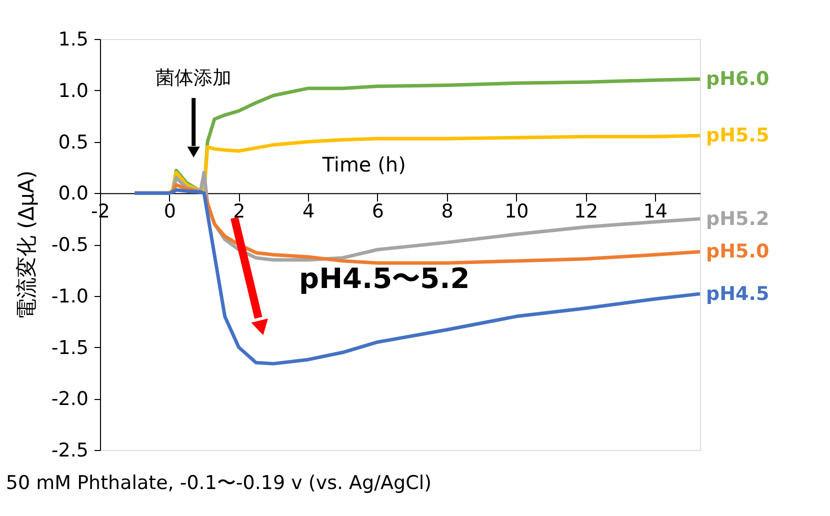 The width and height of the screenshot is (830, 516). I want to click on x-tick-label: 8, so click(447, 211).